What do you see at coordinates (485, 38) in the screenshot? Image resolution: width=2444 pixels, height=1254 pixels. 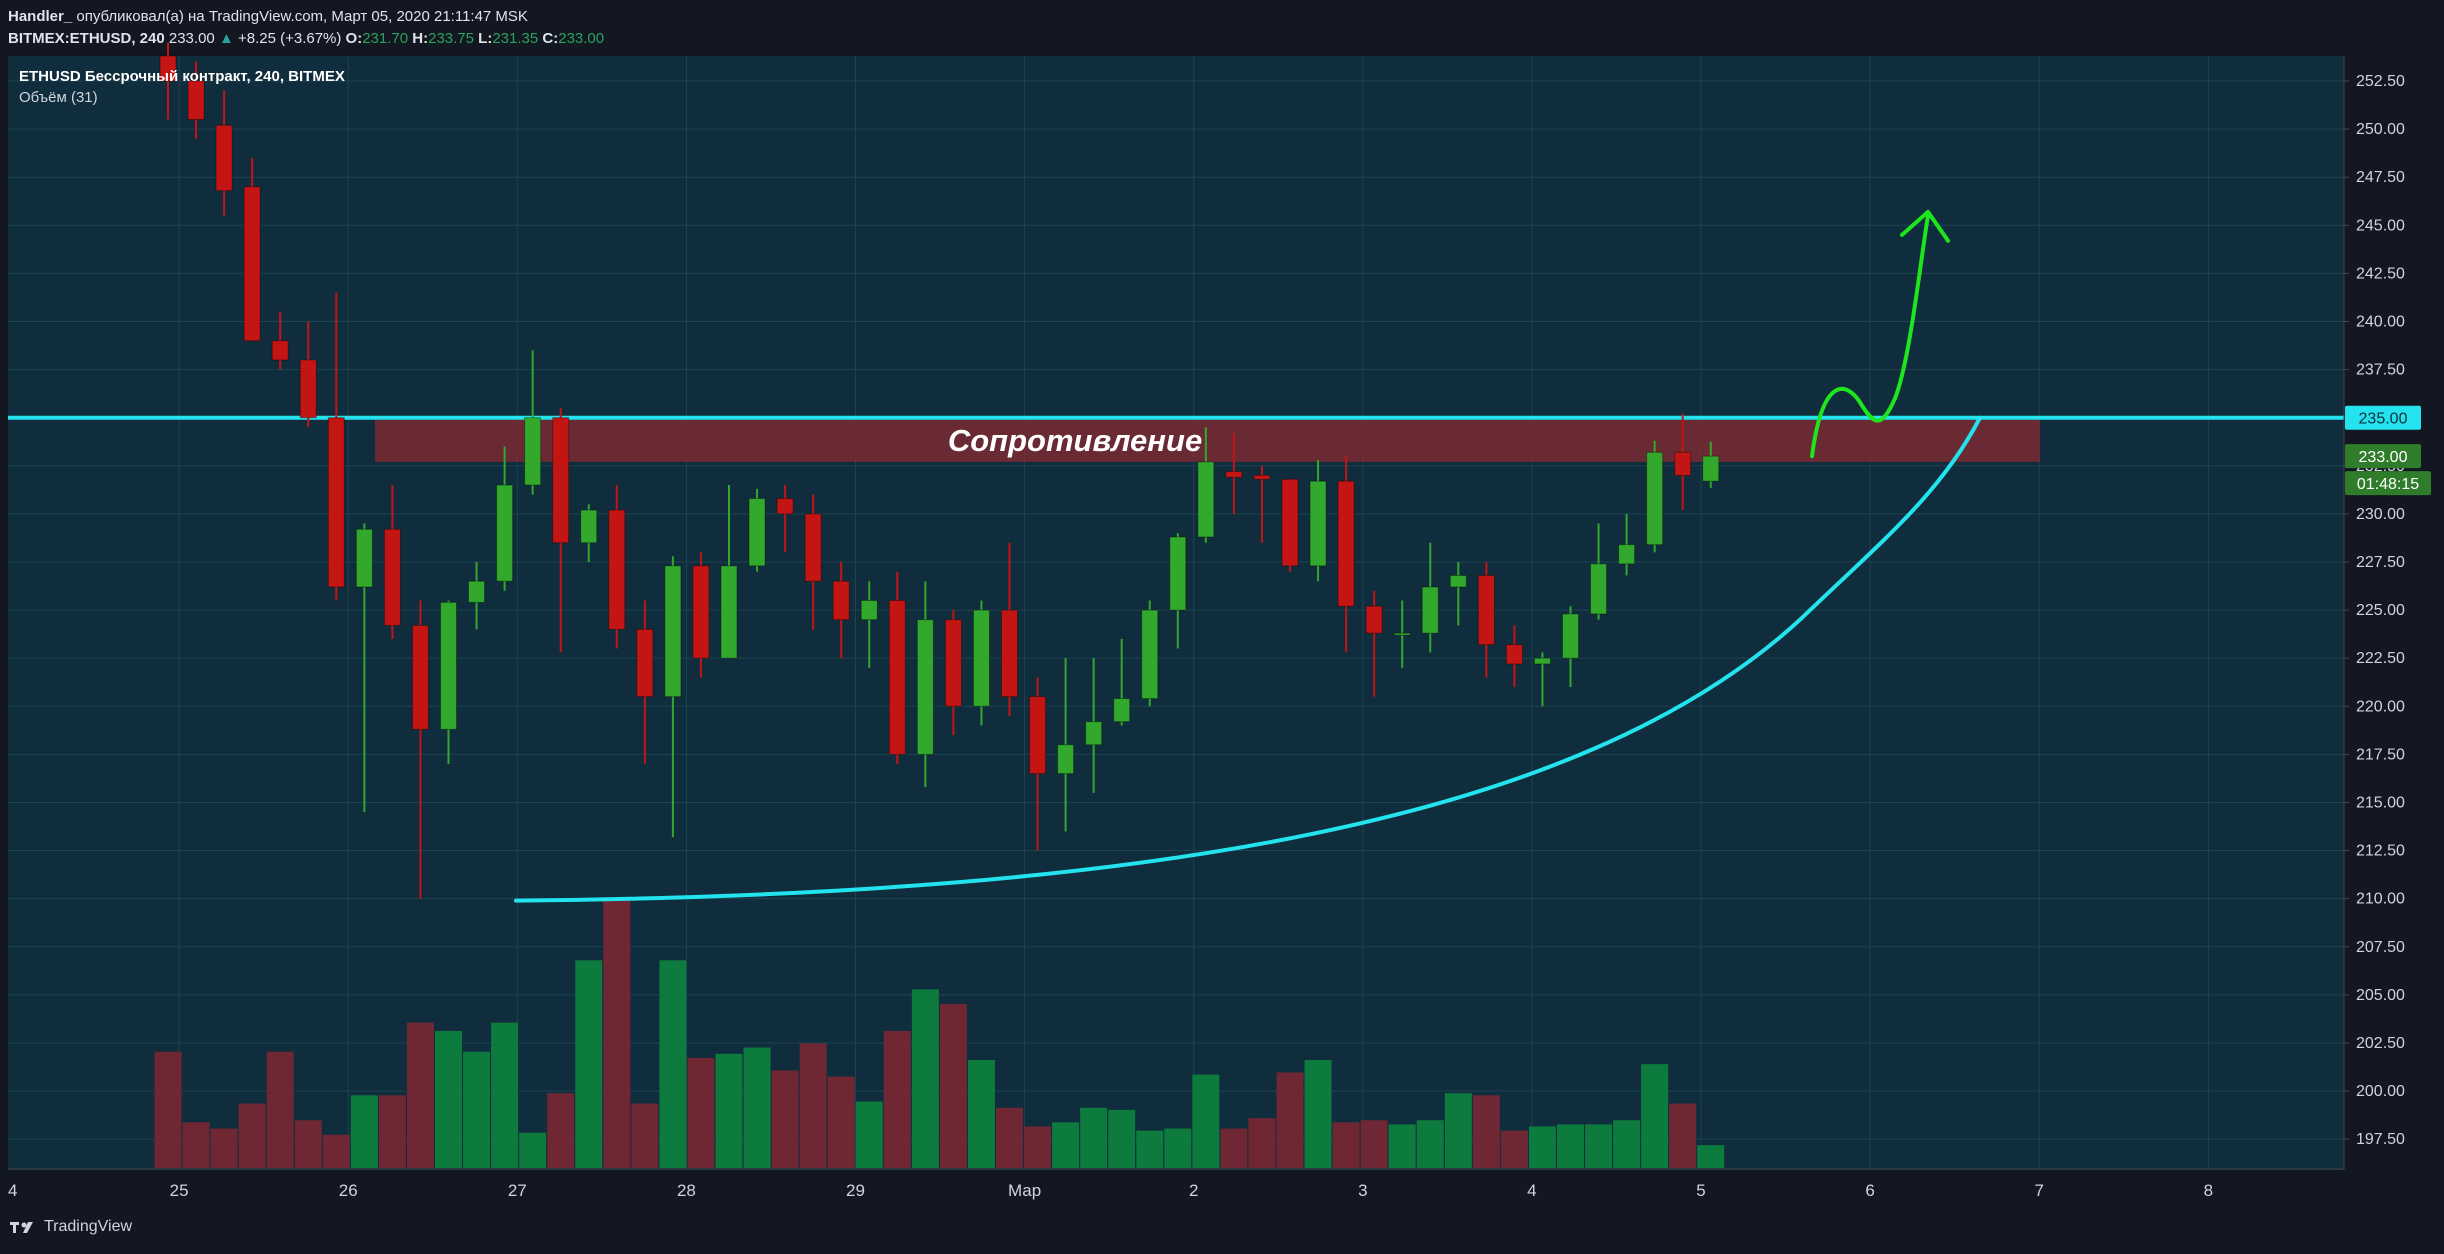 I see `low-label: L:` at bounding box center [485, 38].